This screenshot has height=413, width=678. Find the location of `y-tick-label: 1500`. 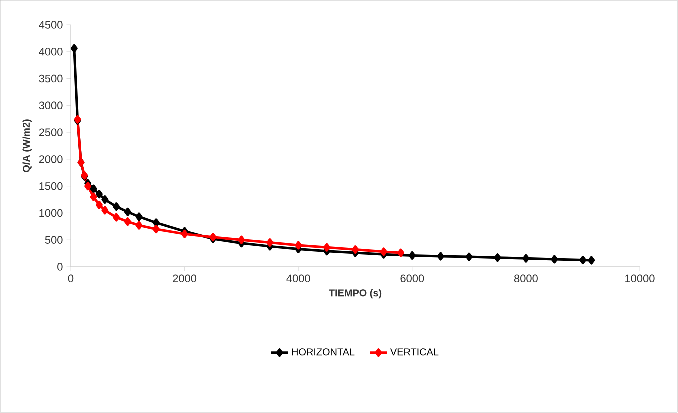

y-tick-label: 1500 is located at coordinates (51, 186).